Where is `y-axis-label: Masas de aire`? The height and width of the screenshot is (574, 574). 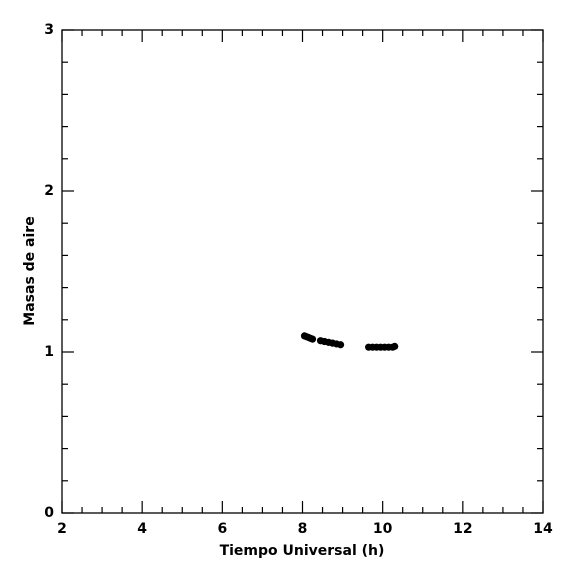
y-axis-label: Masas de aire is located at coordinates (30, 270).